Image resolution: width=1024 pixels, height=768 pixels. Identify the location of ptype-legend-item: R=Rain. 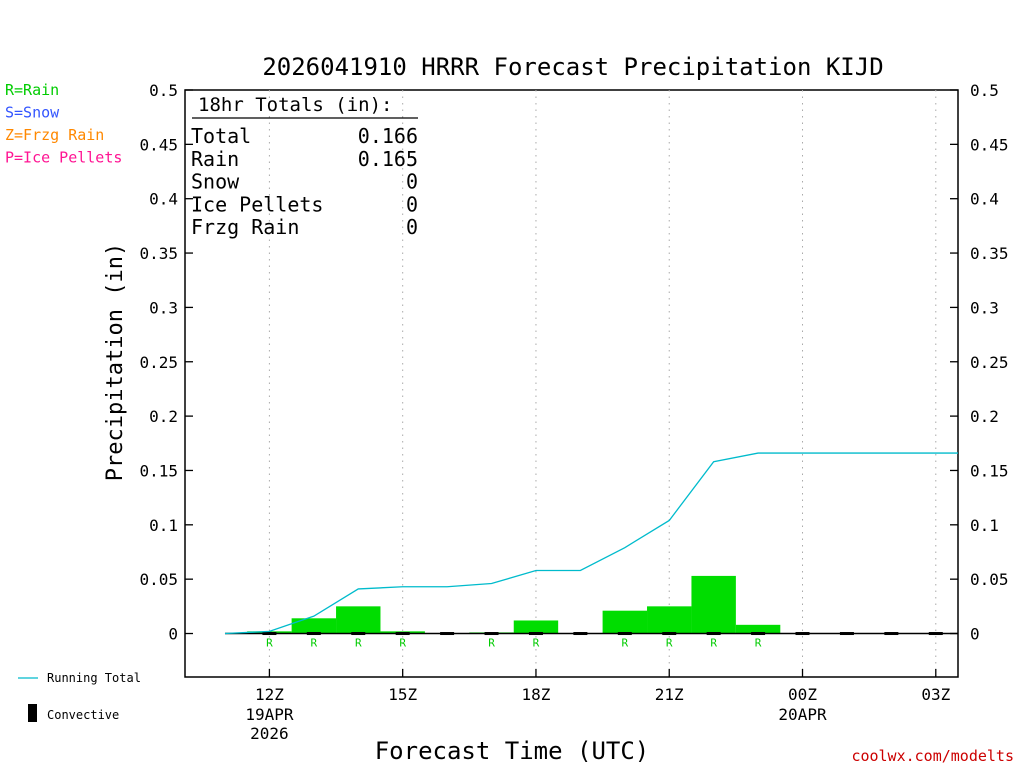
(32, 90).